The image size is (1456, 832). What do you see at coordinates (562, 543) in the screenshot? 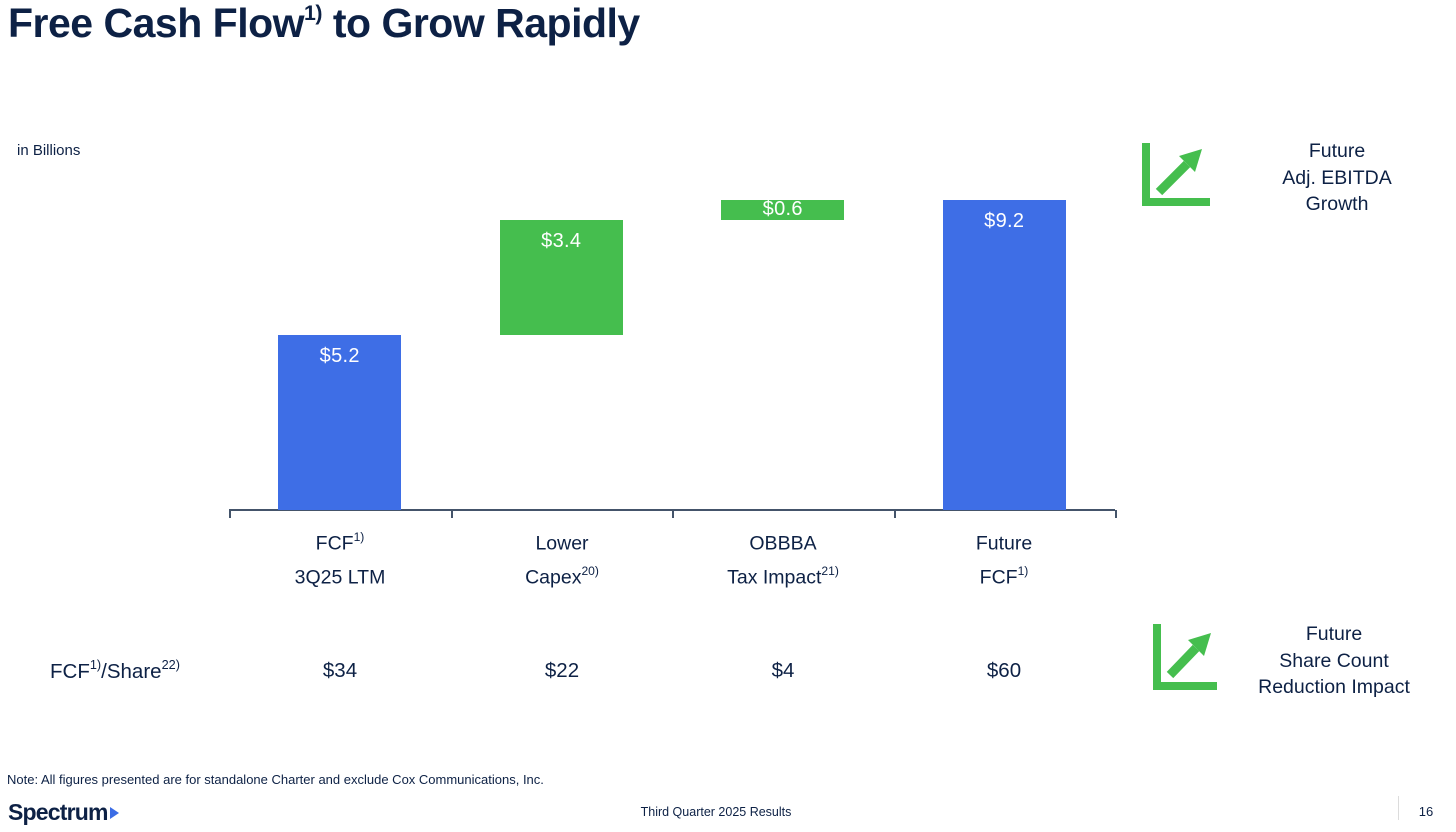
I see `category-line: Lower` at bounding box center [562, 543].